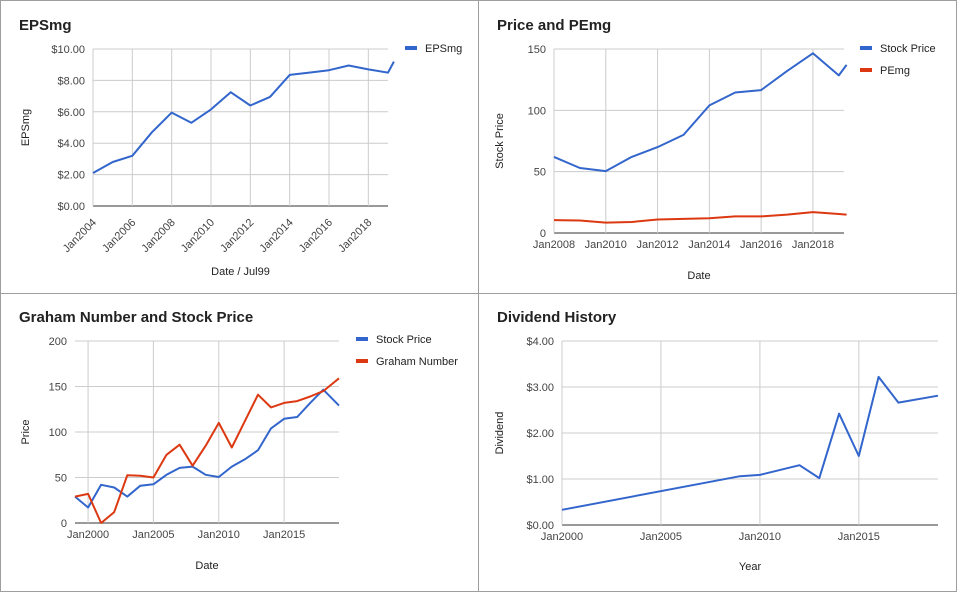 Image resolution: width=957 pixels, height=592 pixels. I want to click on x-axis-label: Date / Jul99, so click(240, 272).